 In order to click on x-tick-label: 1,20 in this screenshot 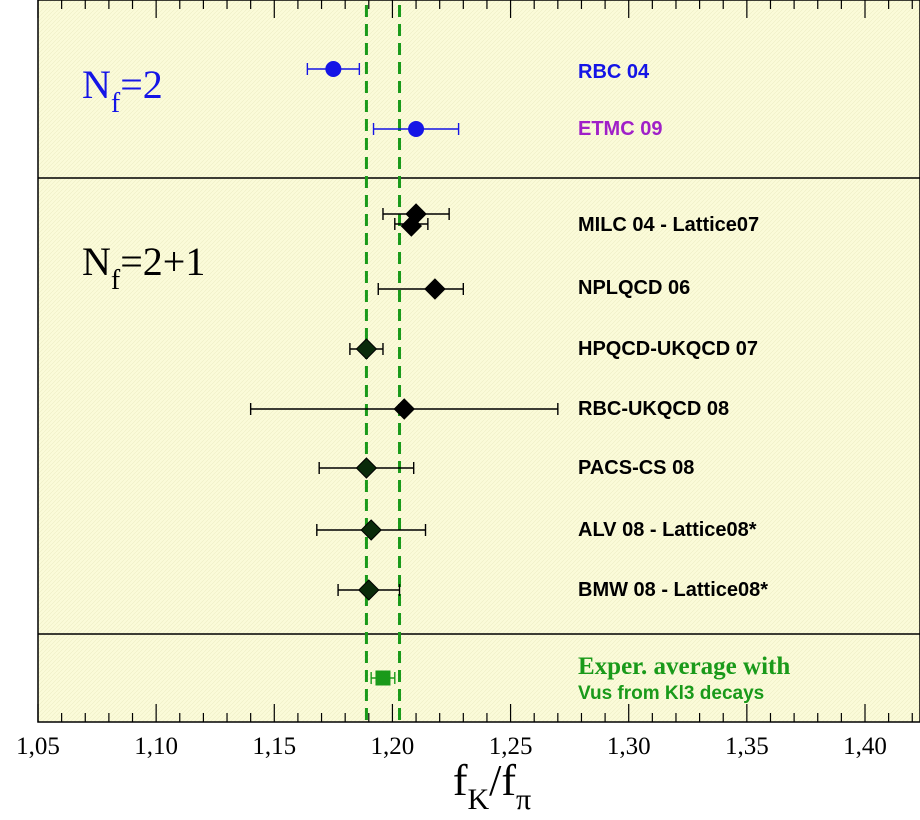, I will do `click(393, 746)`.